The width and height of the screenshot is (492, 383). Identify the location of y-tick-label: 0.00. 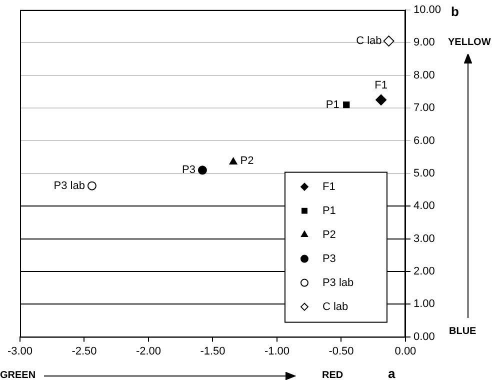
(424, 336).